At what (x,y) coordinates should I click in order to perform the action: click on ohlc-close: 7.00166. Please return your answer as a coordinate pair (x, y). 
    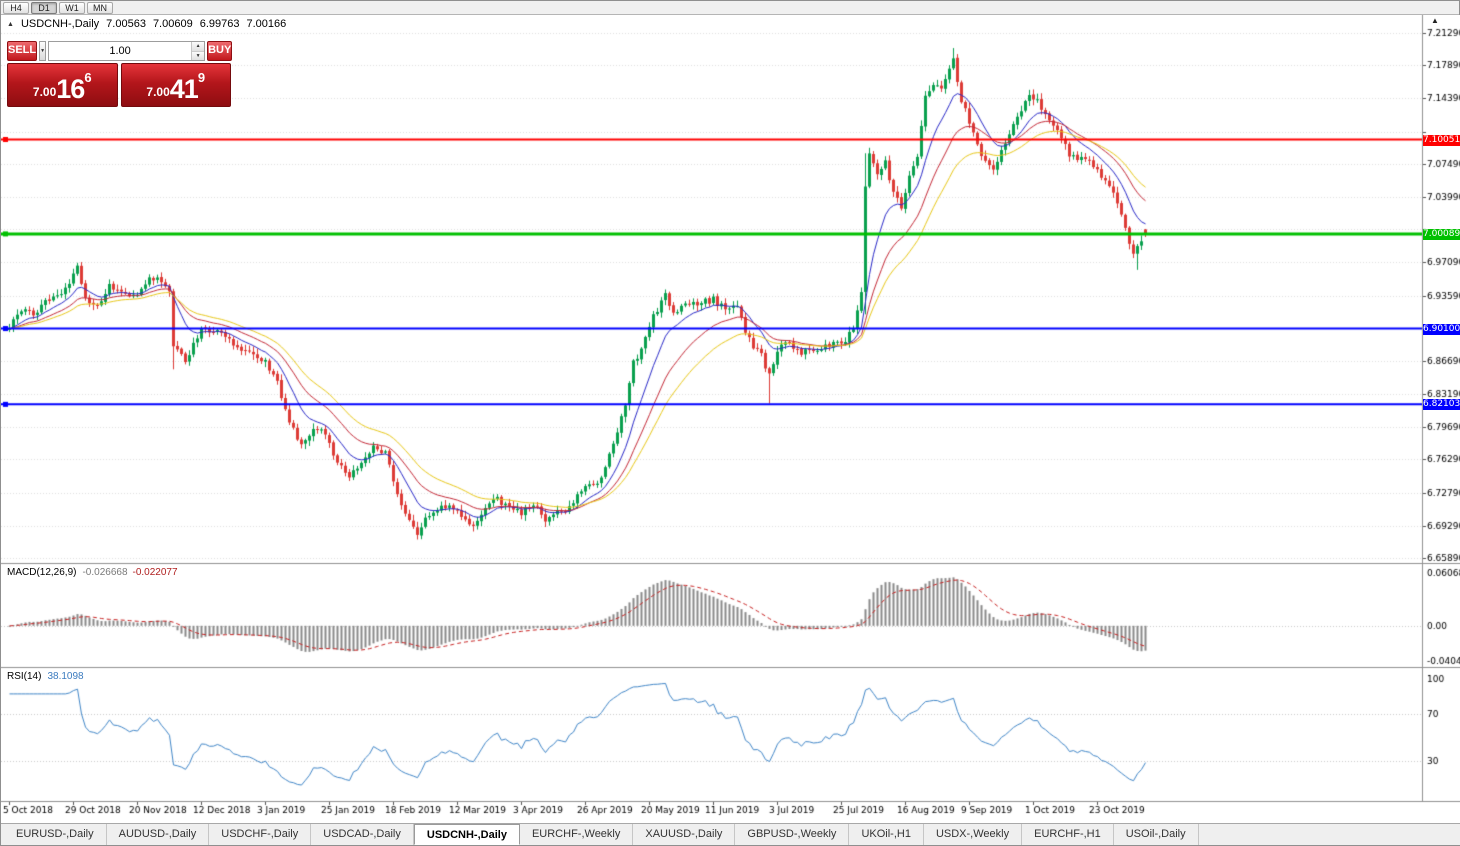
    Looking at the image, I should click on (266, 24).